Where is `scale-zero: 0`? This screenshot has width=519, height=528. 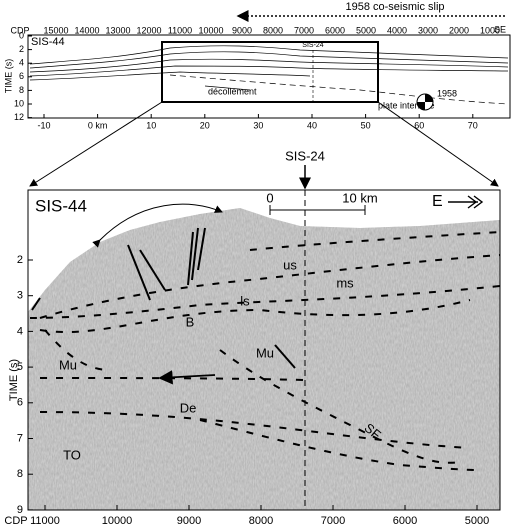 scale-zero: 0 is located at coordinates (269, 197).